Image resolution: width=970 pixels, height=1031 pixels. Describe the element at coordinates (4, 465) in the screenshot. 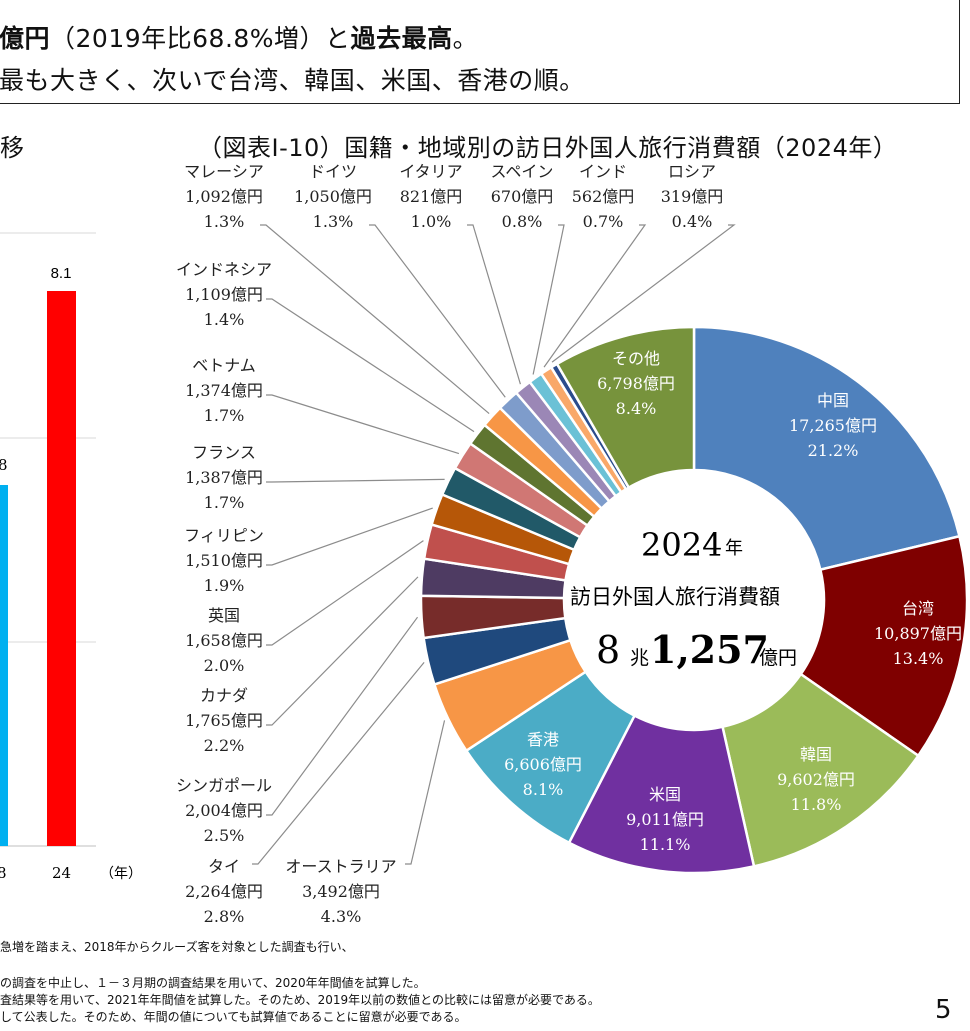

I see `partial-value-label: 8` at that location.